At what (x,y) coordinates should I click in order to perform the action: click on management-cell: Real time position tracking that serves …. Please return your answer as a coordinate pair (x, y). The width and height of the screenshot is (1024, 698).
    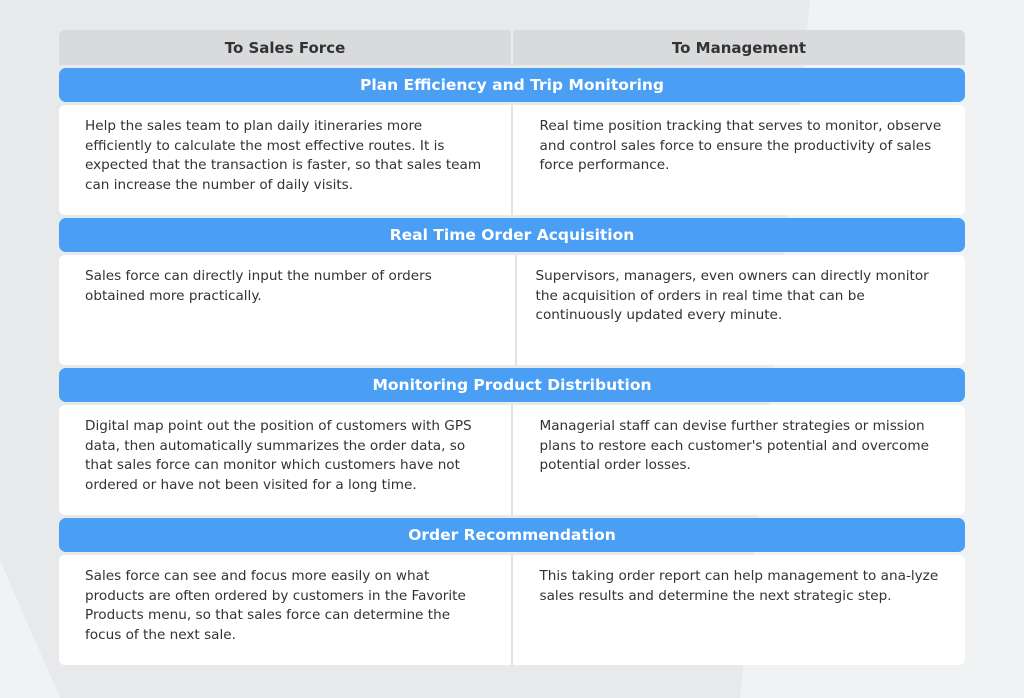
    Looking at the image, I should click on (740, 145).